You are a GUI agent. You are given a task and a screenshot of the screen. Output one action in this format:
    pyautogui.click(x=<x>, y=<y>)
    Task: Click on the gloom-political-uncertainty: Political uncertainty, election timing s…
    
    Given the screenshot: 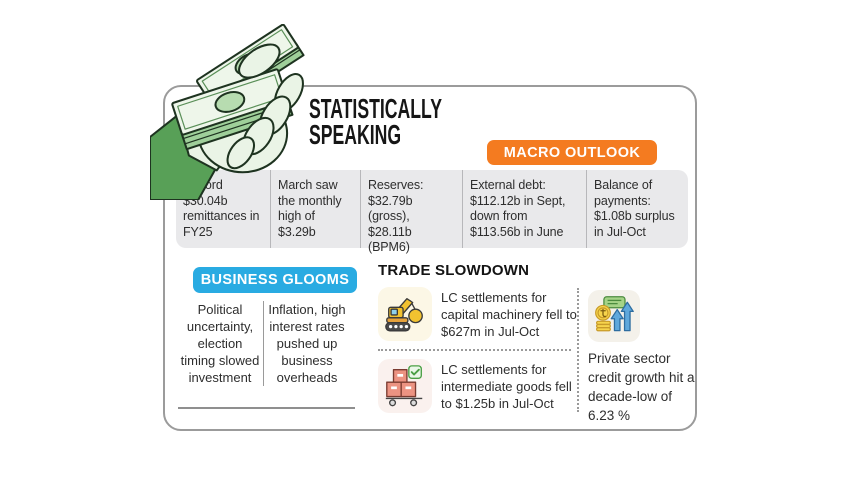 What is the action you would take?
    pyautogui.click(x=220, y=343)
    